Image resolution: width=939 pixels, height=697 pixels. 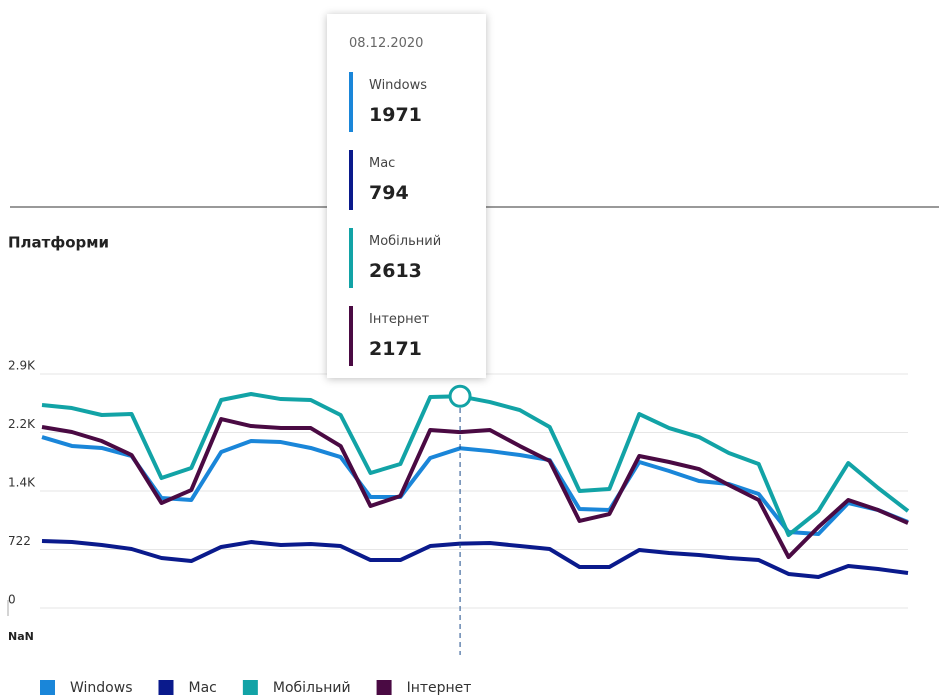 What do you see at coordinates (389, 193) in the screenshot?
I see `tooltip-value: 794` at bounding box center [389, 193].